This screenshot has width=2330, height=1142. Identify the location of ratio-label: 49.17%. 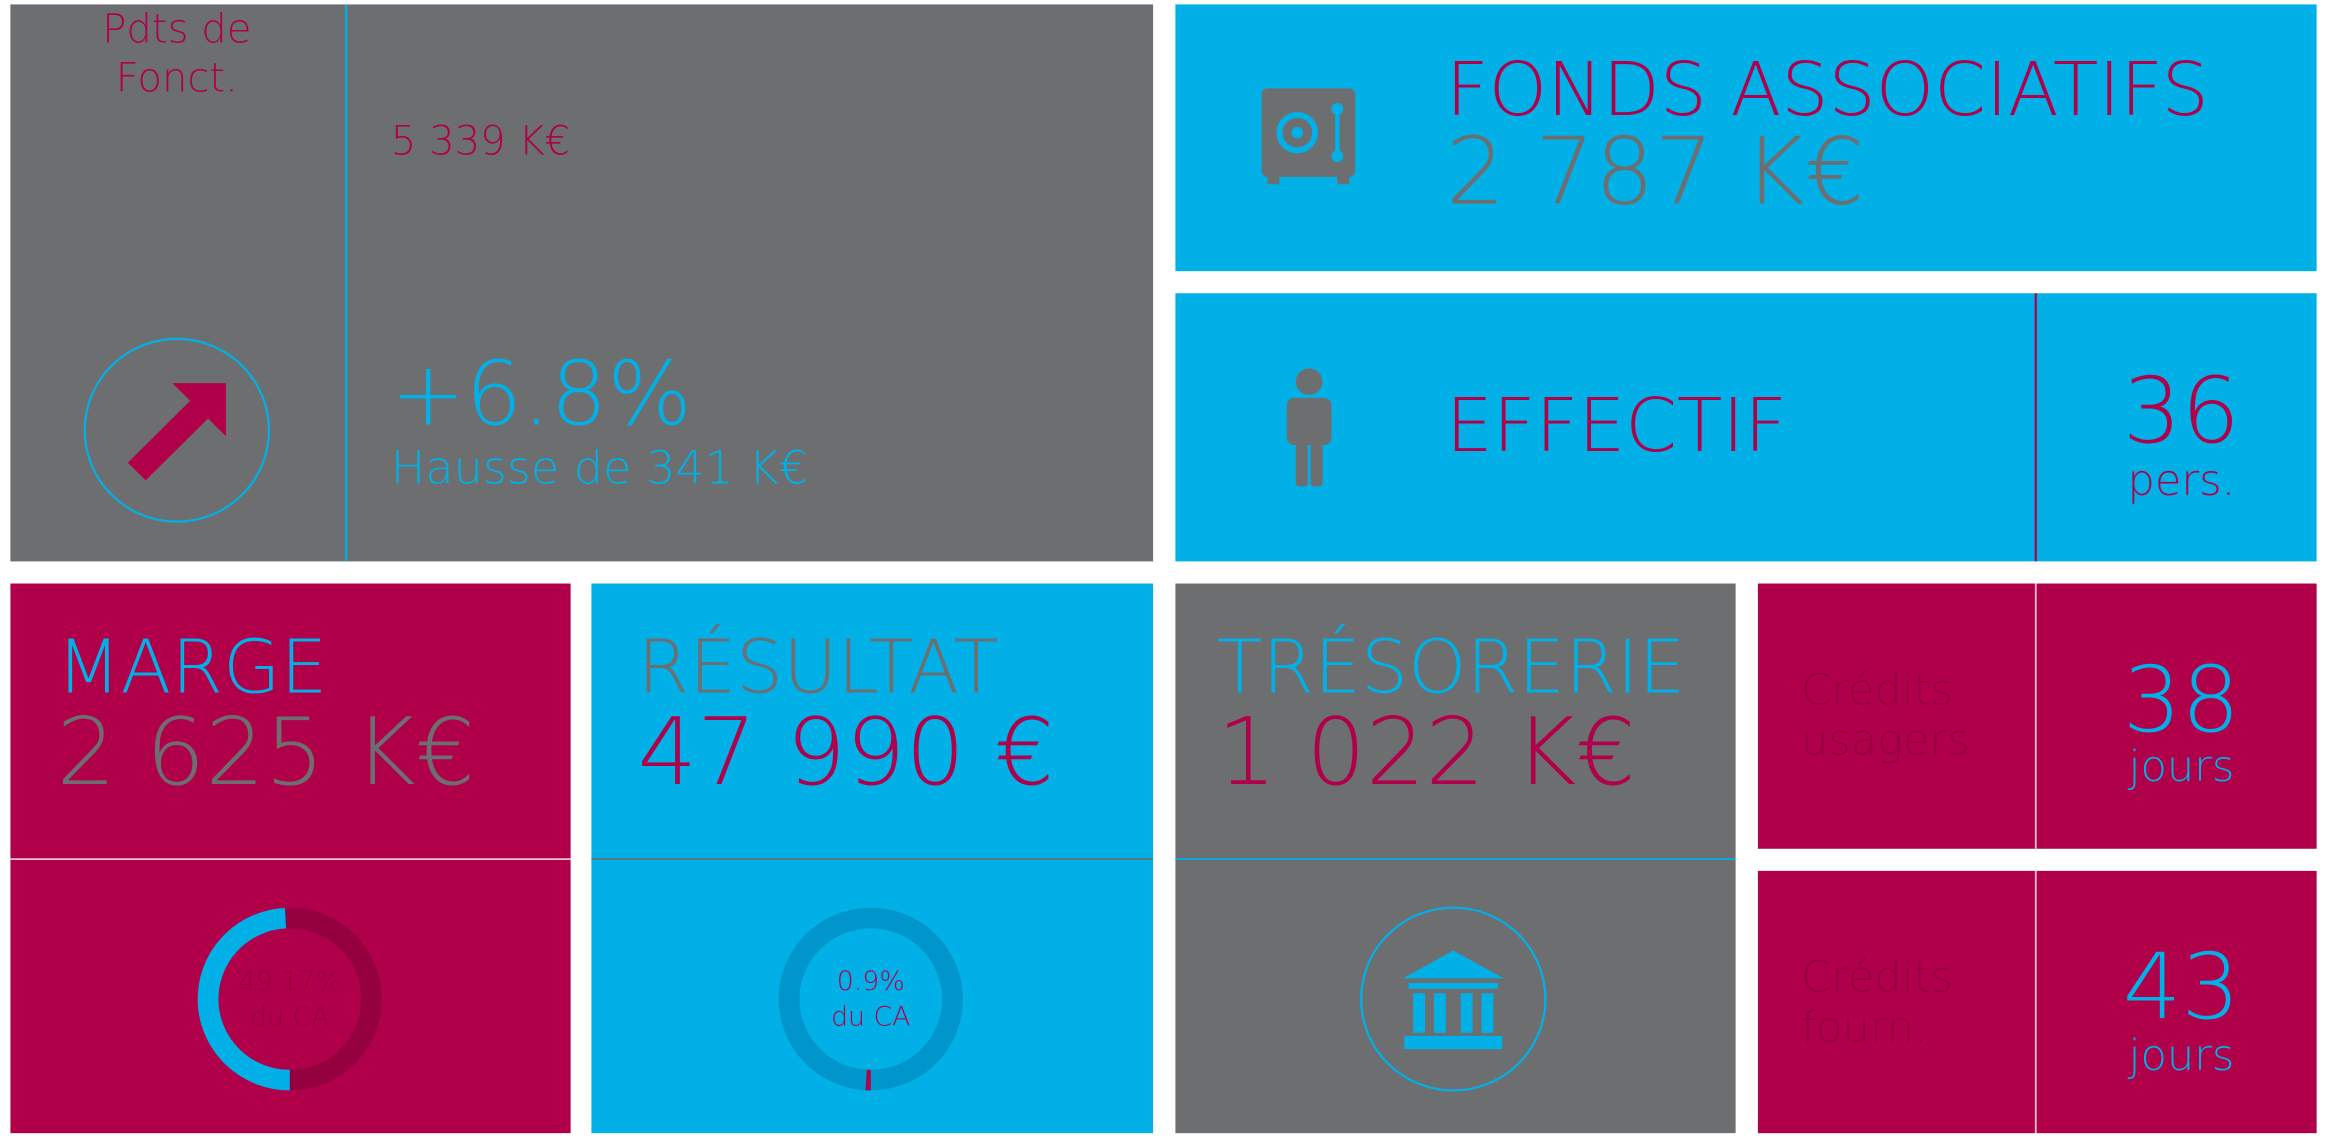
(290, 981).